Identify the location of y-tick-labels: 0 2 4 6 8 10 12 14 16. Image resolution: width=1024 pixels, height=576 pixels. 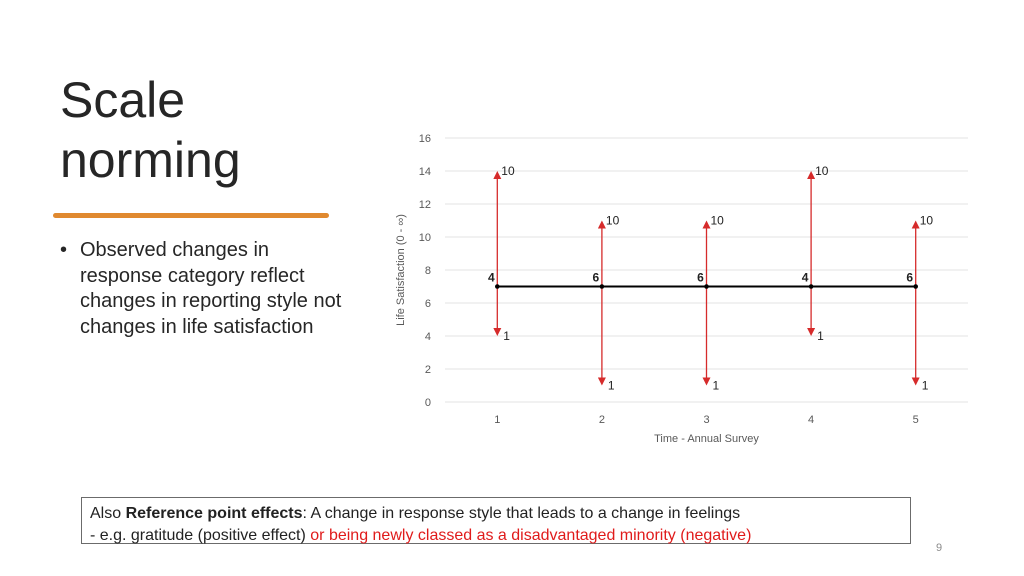
(425, 271).